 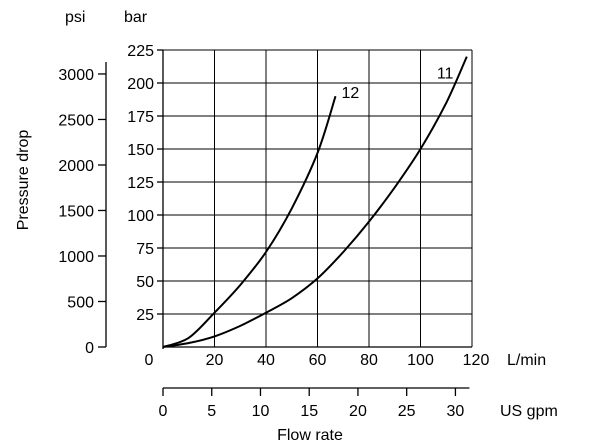 What do you see at coordinates (140, 183) in the screenshot?
I see `bar-tick-label: 125` at bounding box center [140, 183].